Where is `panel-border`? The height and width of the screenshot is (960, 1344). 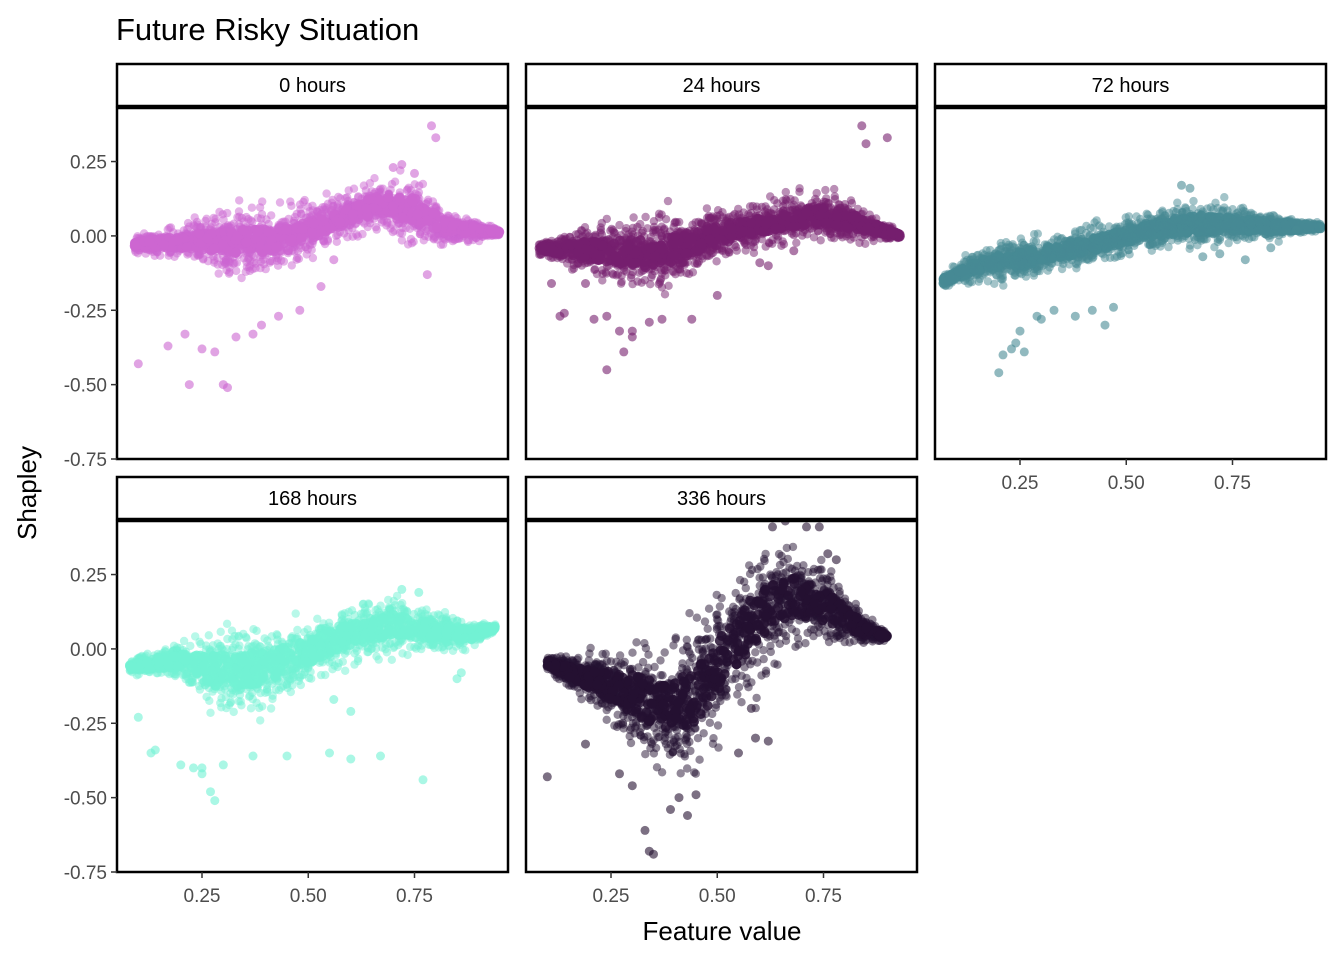 panel-border is located at coordinates (721, 283).